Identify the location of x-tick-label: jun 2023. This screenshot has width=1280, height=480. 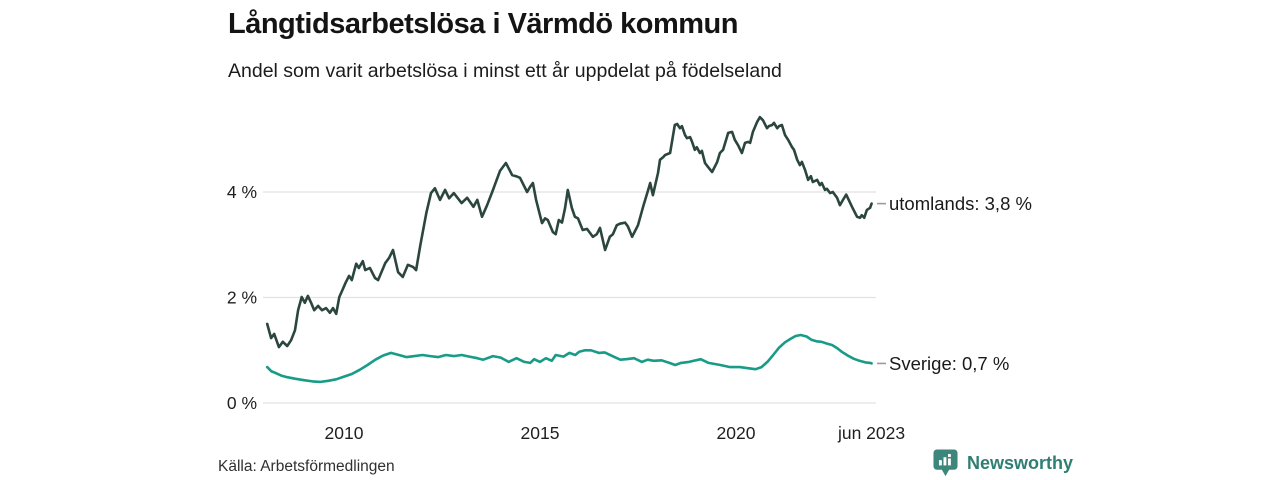
(871, 433).